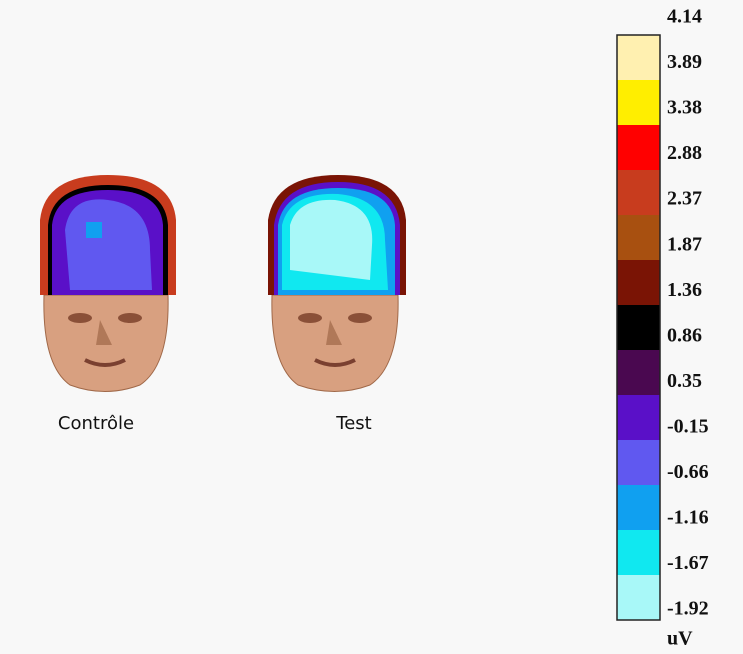  What do you see at coordinates (684, 62) in the screenshot?
I see `colorbar-tick-label: 3.89` at bounding box center [684, 62].